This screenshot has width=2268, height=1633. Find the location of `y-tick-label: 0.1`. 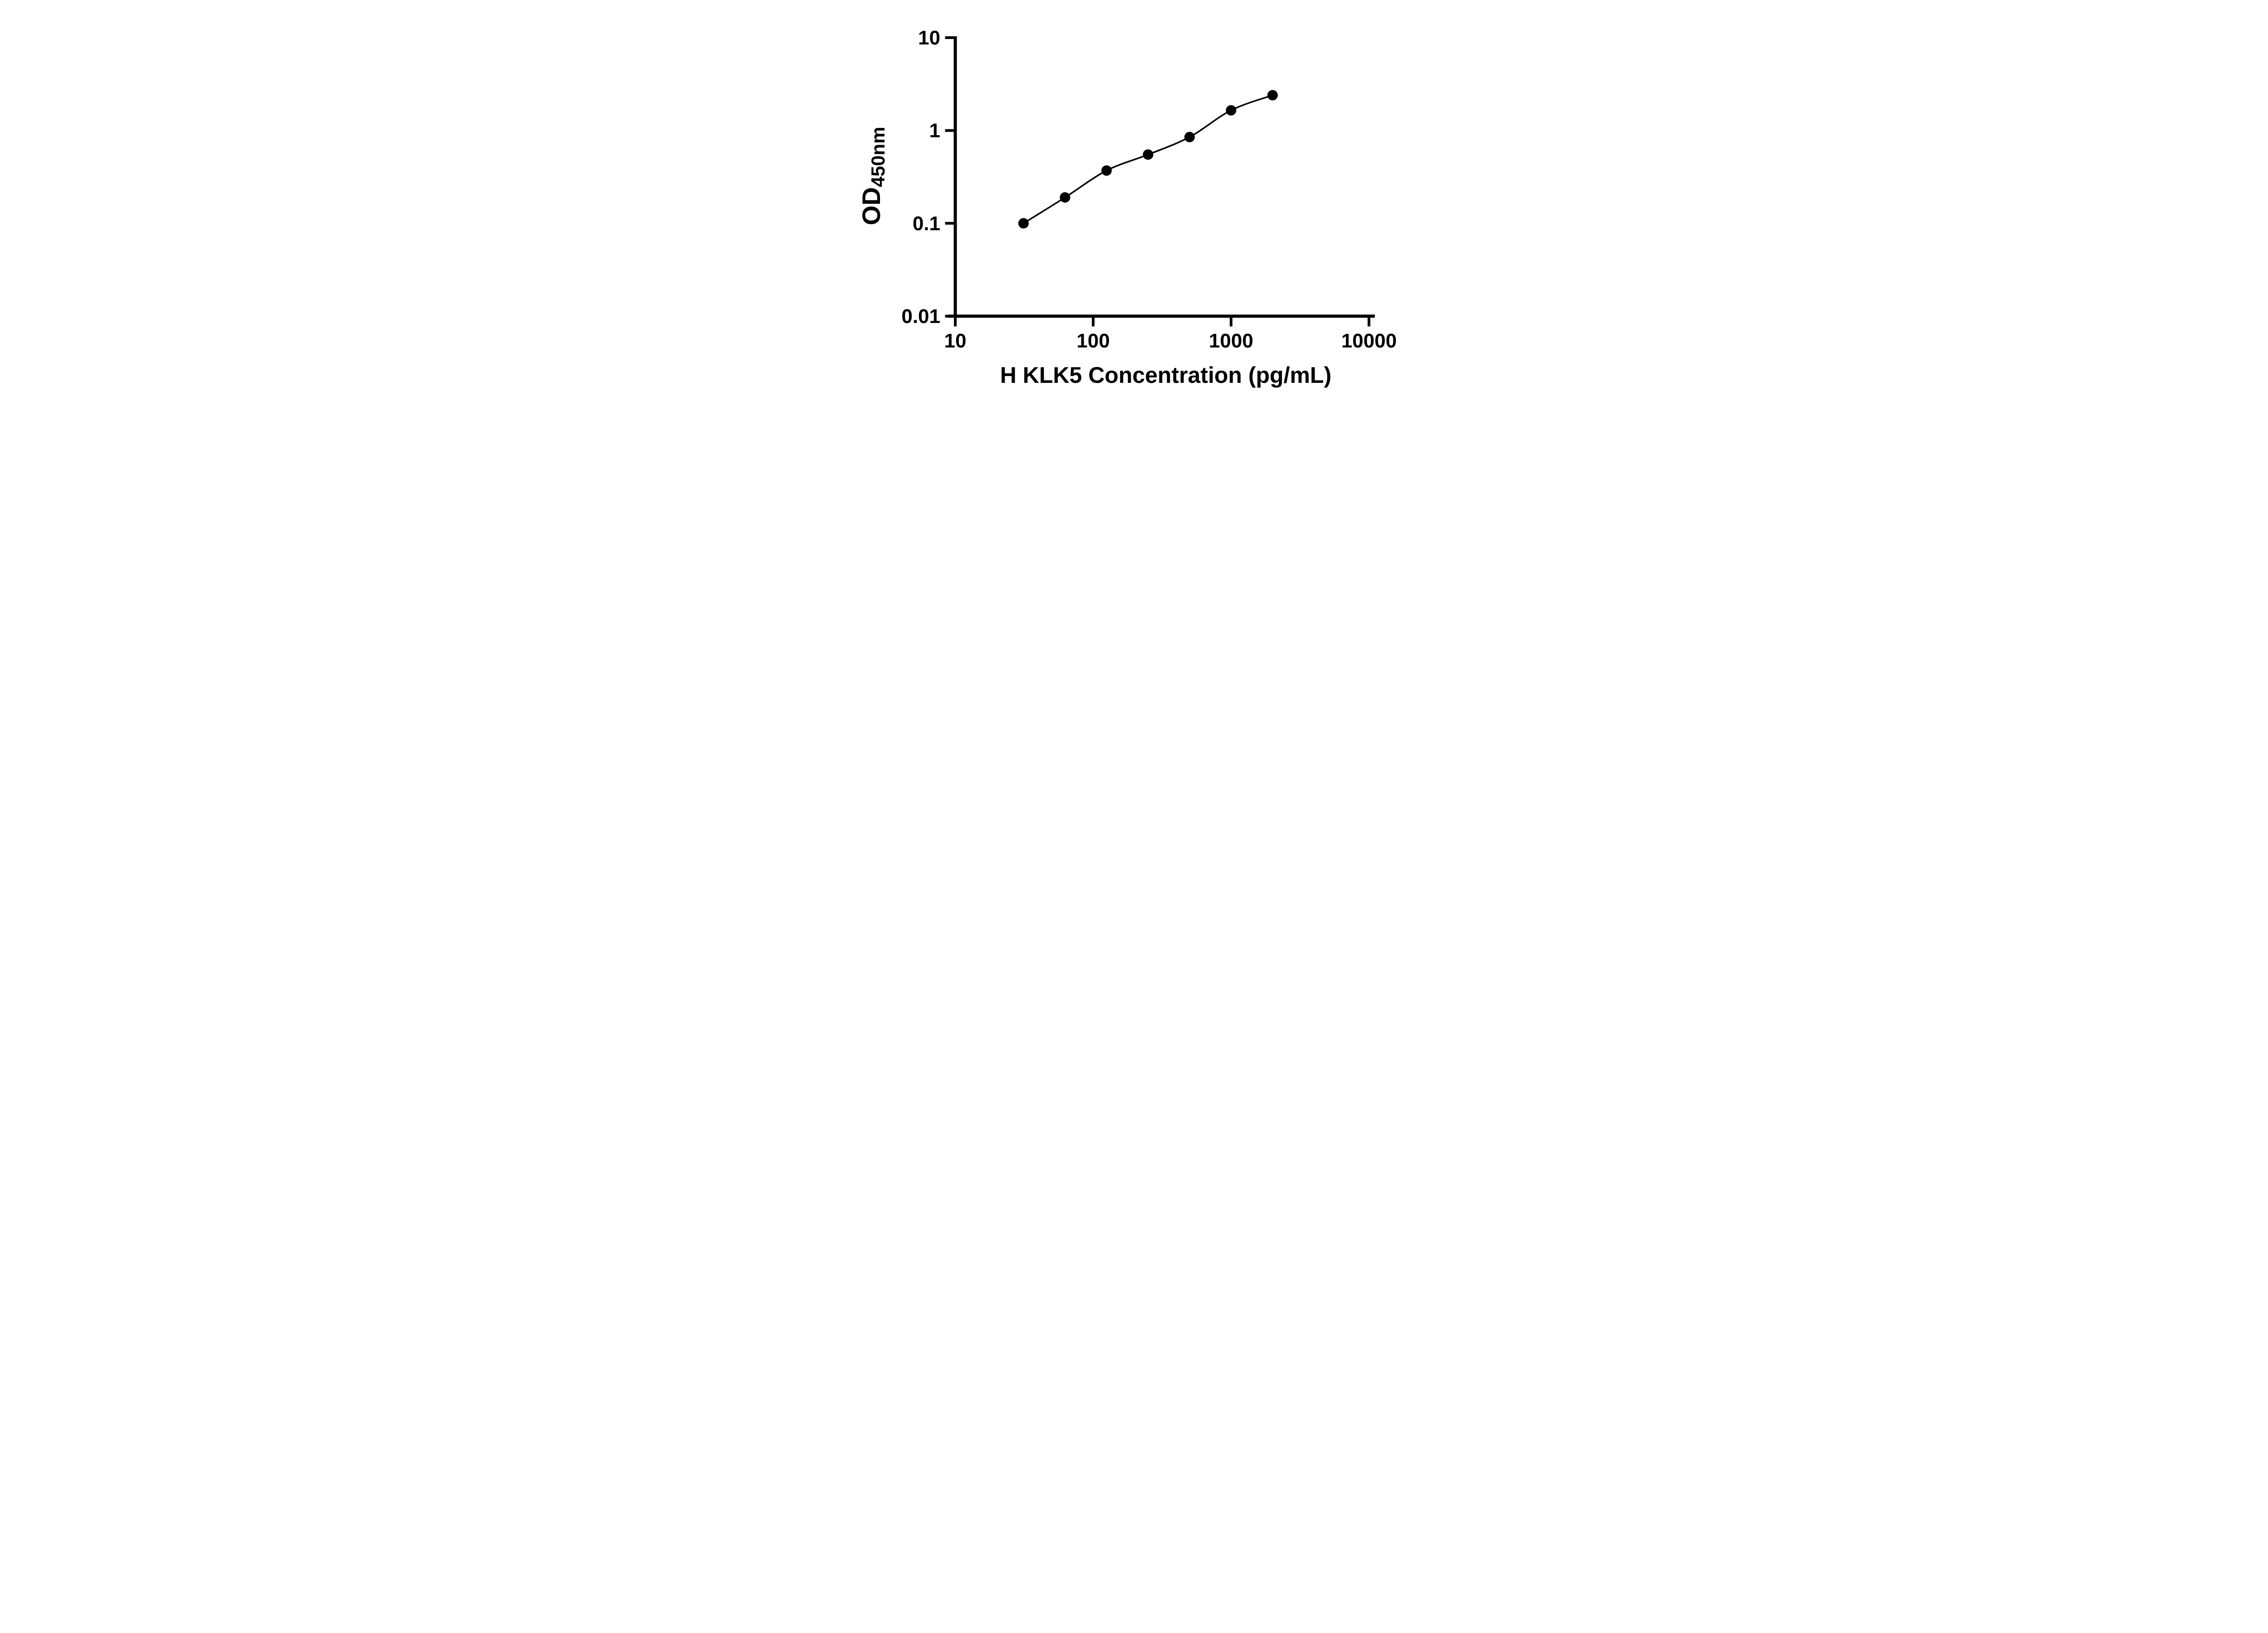

y-tick-label: 0.1 is located at coordinates (926, 223).